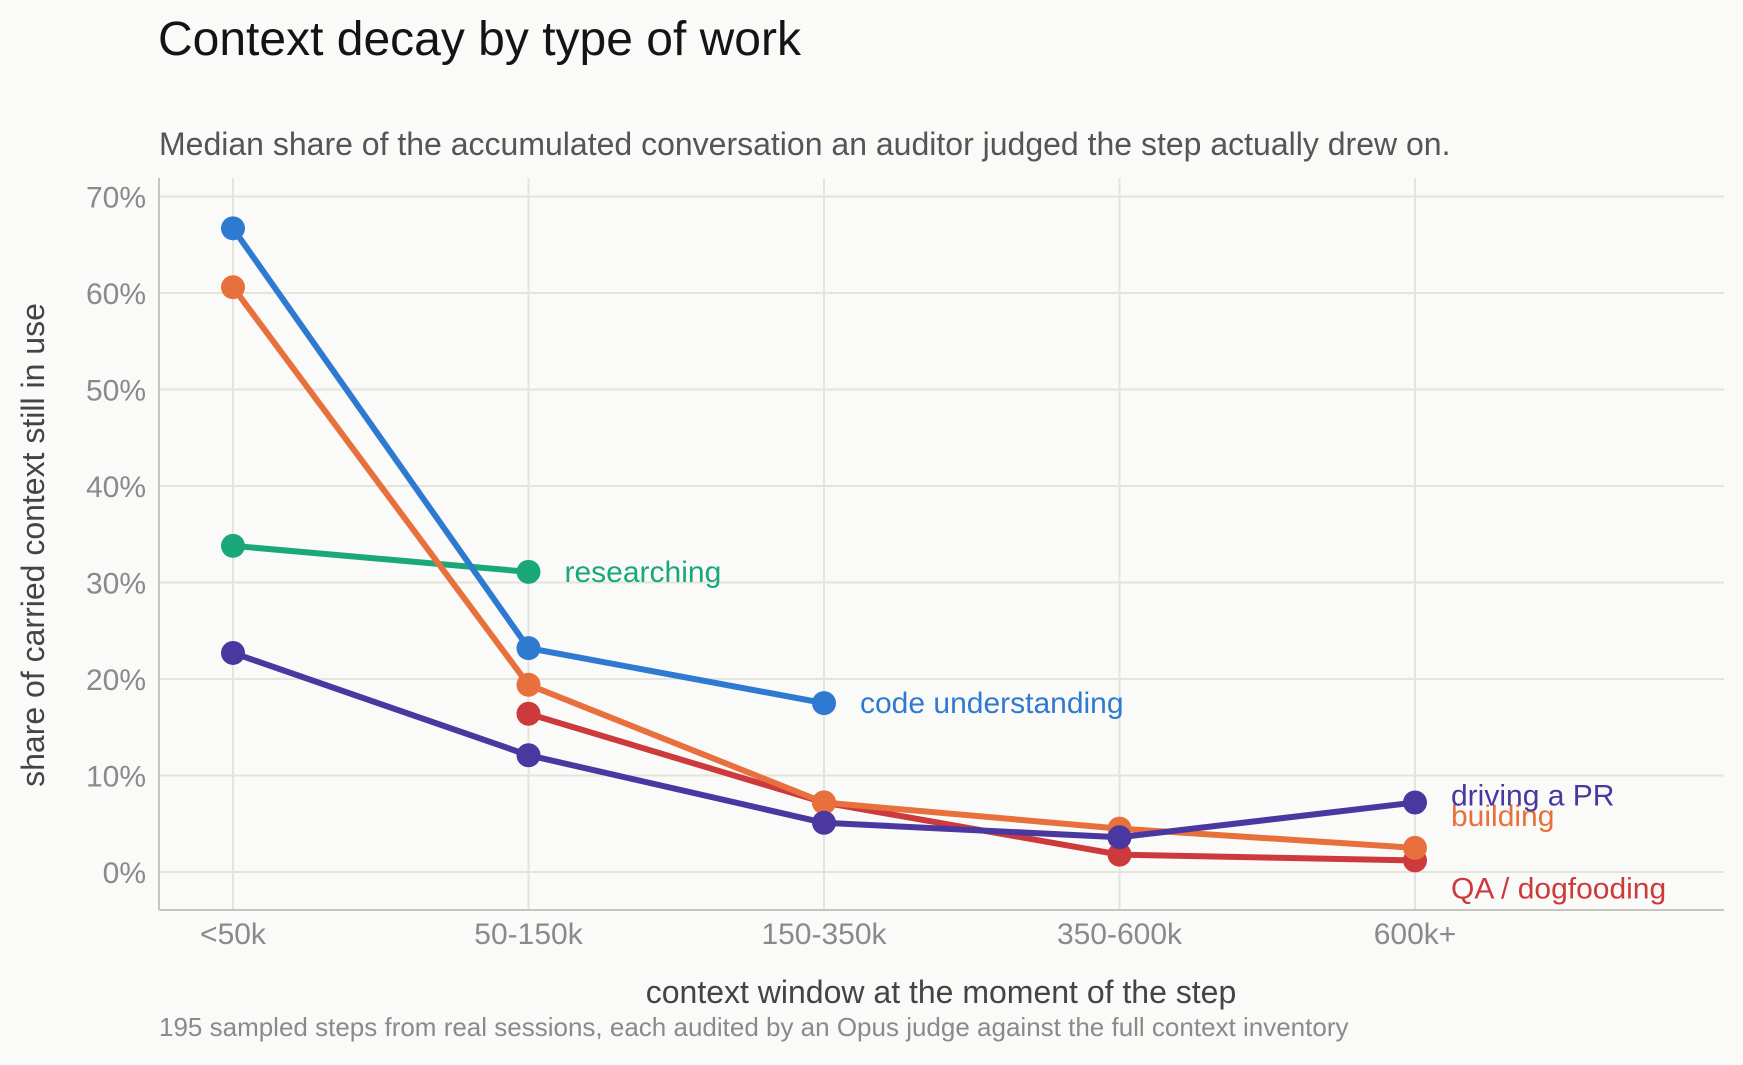  What do you see at coordinates (1415, 934) in the screenshot?
I see `x-tick-label: 600k+` at bounding box center [1415, 934].